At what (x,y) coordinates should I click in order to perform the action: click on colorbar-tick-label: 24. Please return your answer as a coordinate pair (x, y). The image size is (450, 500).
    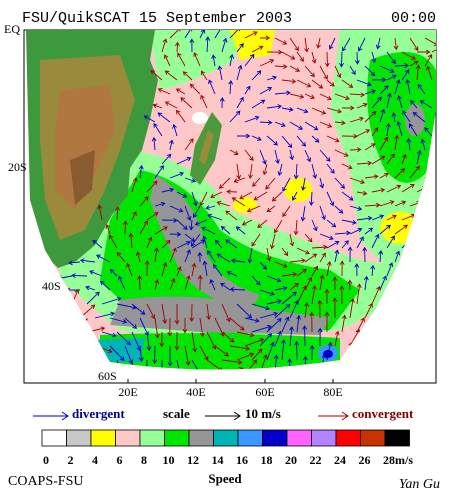
    Looking at the image, I should click on (340, 460).